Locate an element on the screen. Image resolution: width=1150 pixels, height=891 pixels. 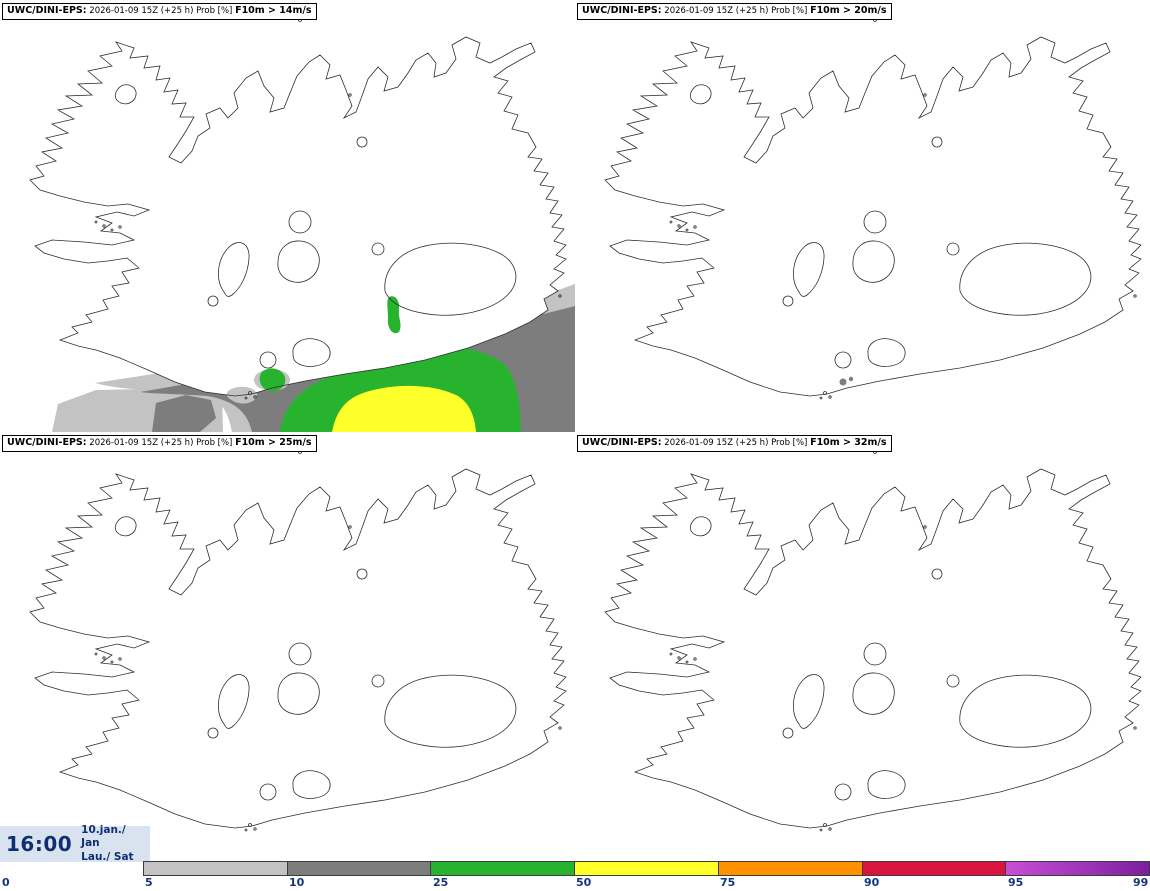
colorbar-tick-95: 95 is located at coordinates (1016, 882).